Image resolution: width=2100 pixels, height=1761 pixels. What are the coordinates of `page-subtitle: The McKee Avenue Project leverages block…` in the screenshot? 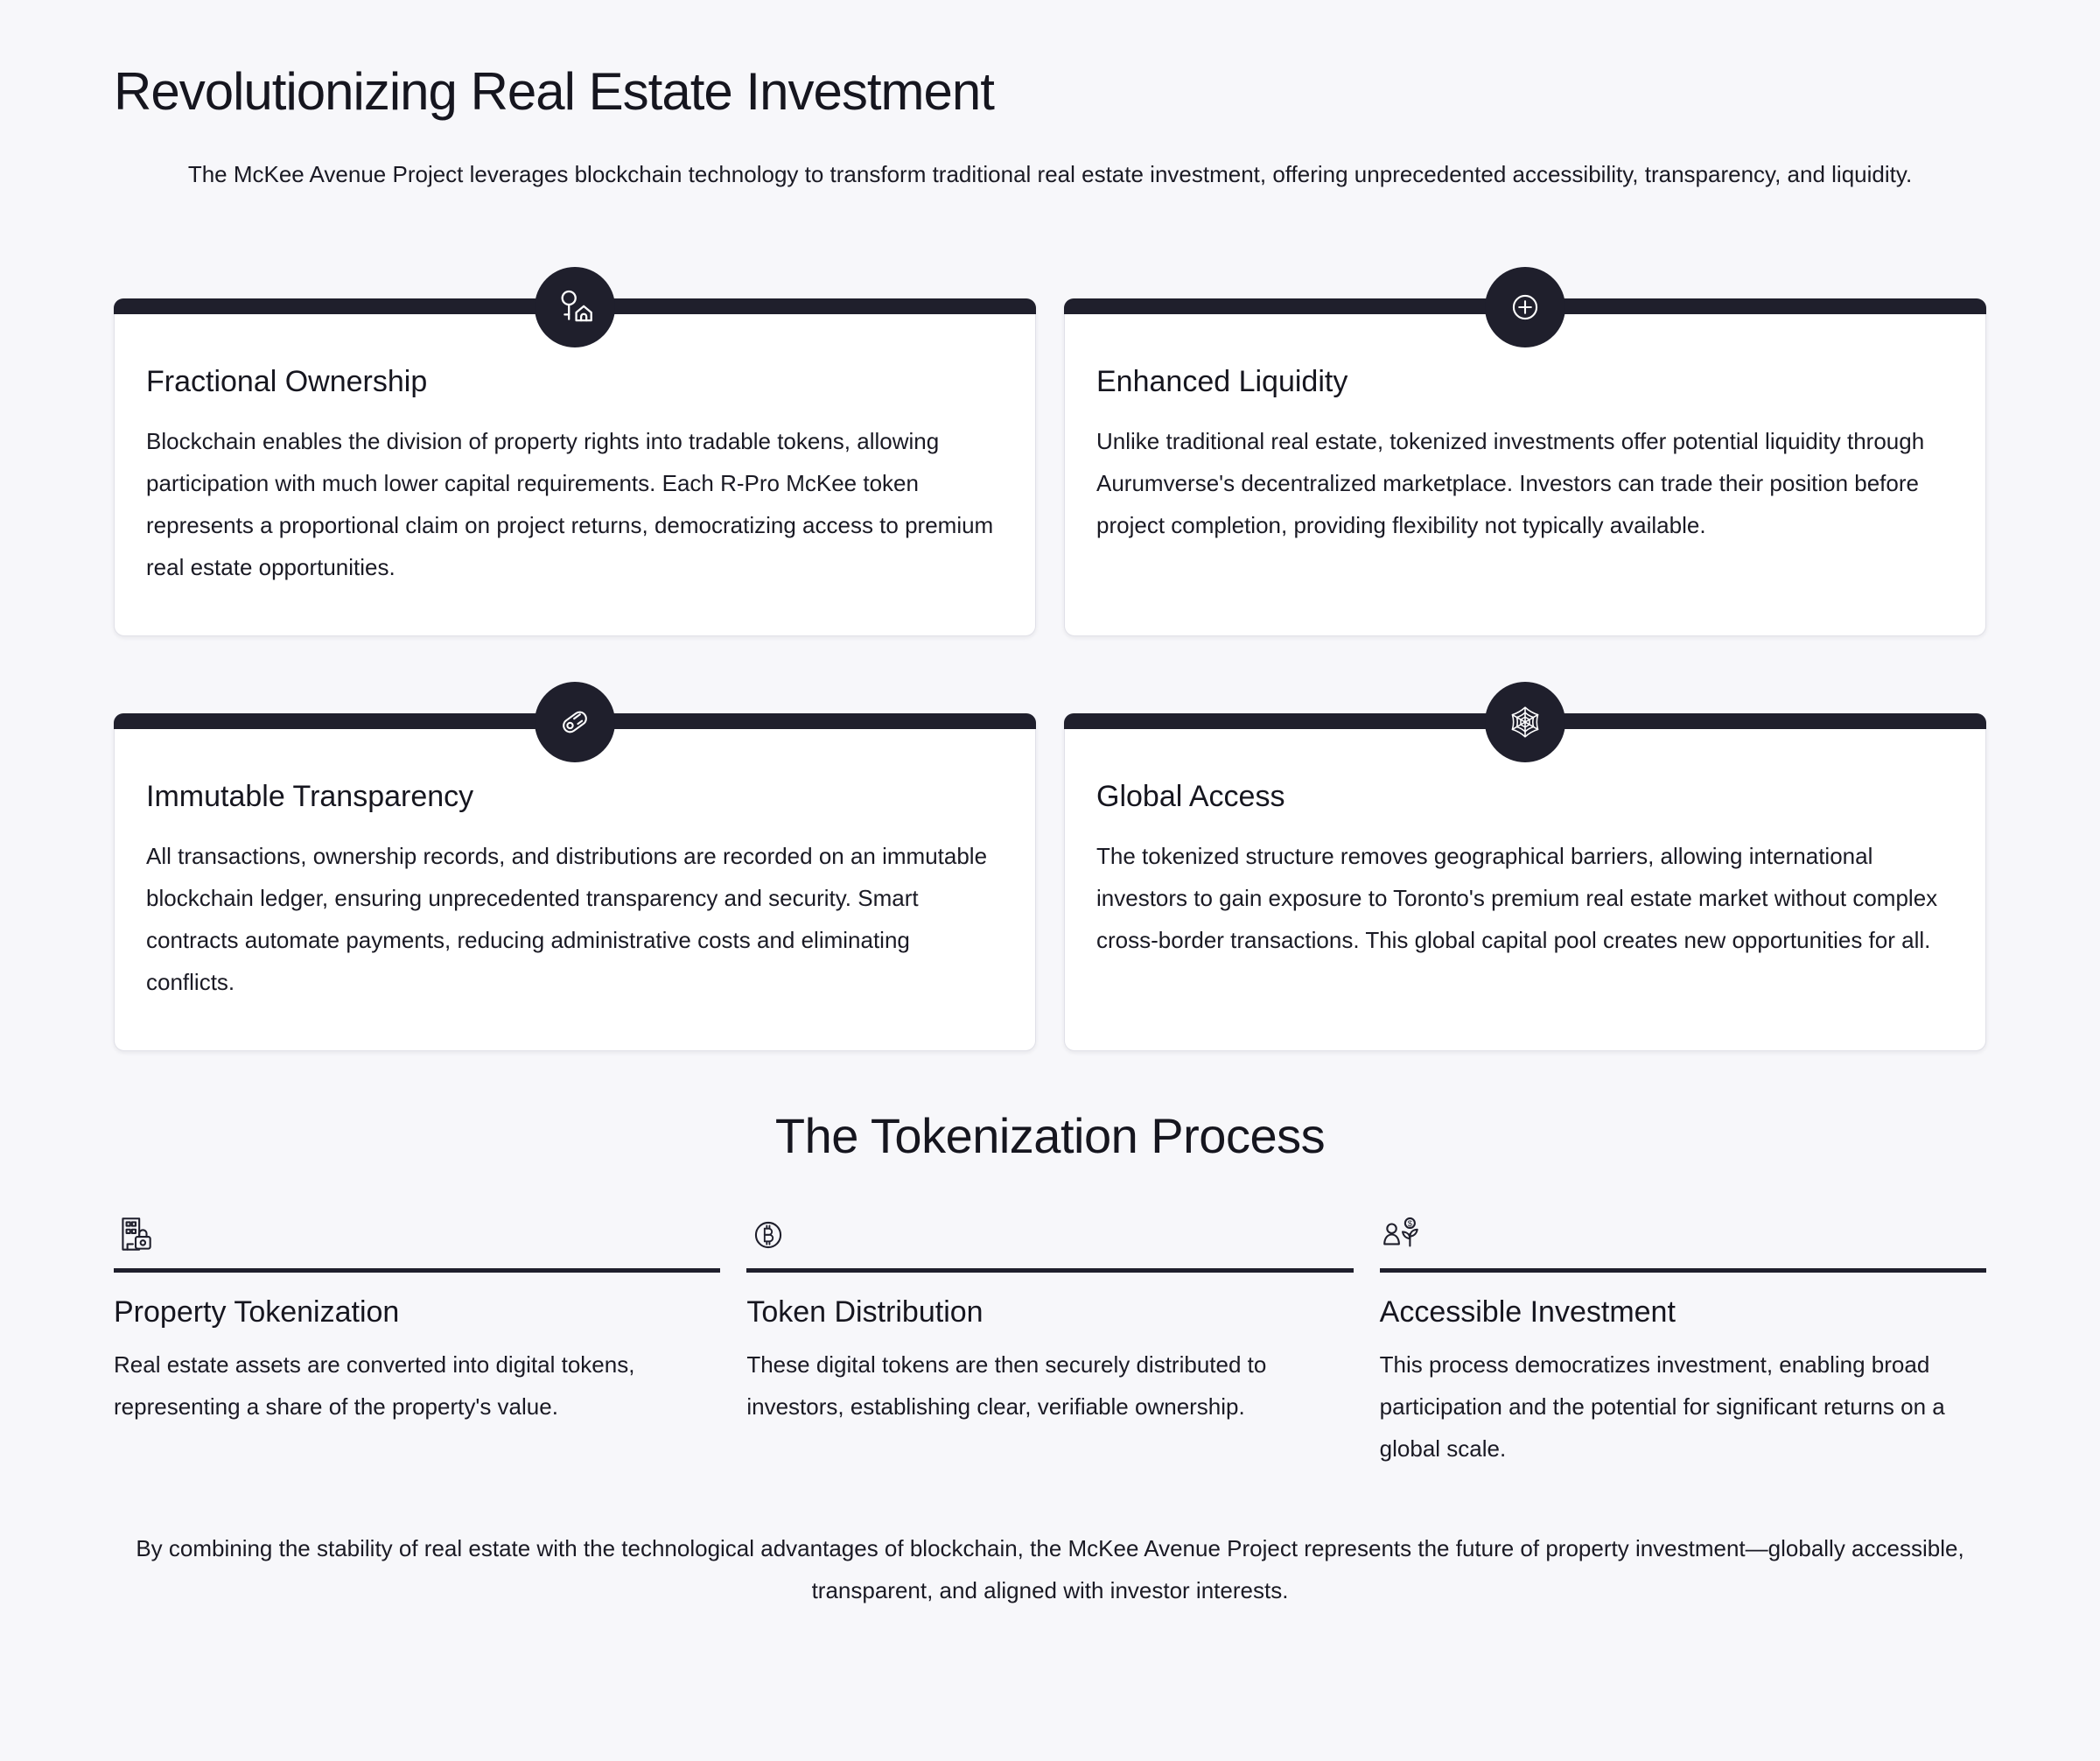 It's located at (1050, 174).